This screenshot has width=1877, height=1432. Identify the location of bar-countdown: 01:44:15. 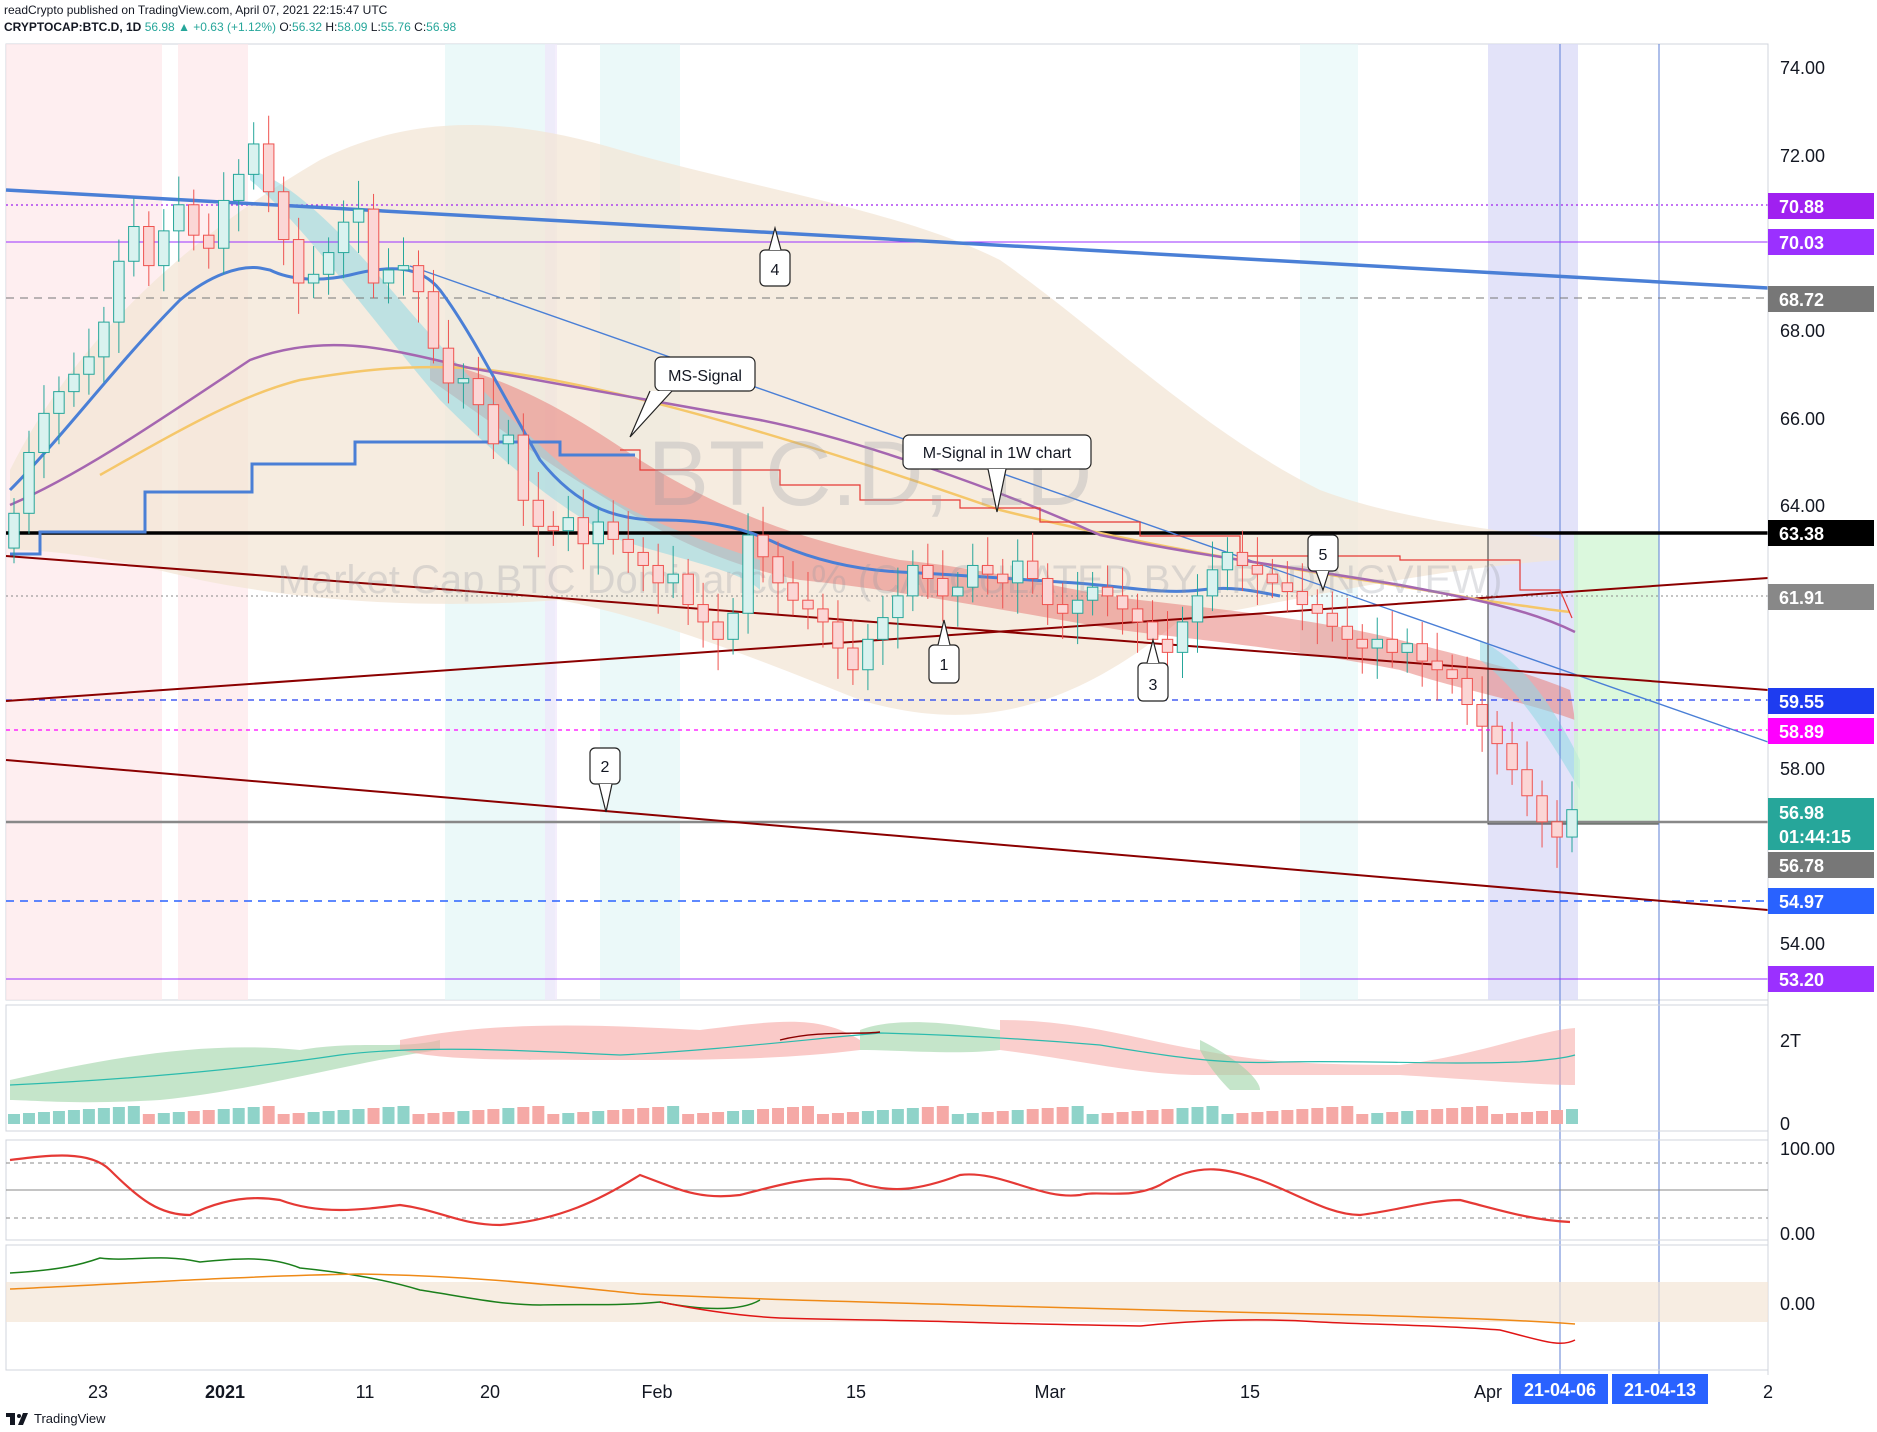
(1815, 837).